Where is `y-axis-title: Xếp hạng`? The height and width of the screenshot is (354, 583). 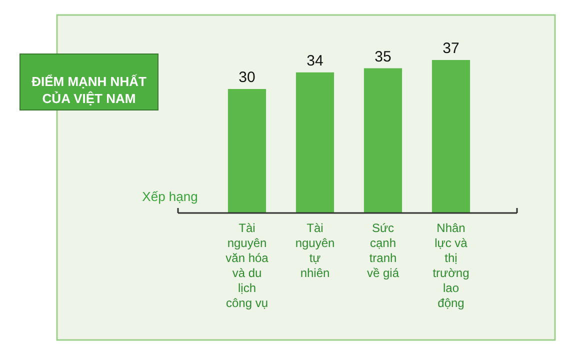
y-axis-title: Xếp hạng is located at coordinates (170, 196).